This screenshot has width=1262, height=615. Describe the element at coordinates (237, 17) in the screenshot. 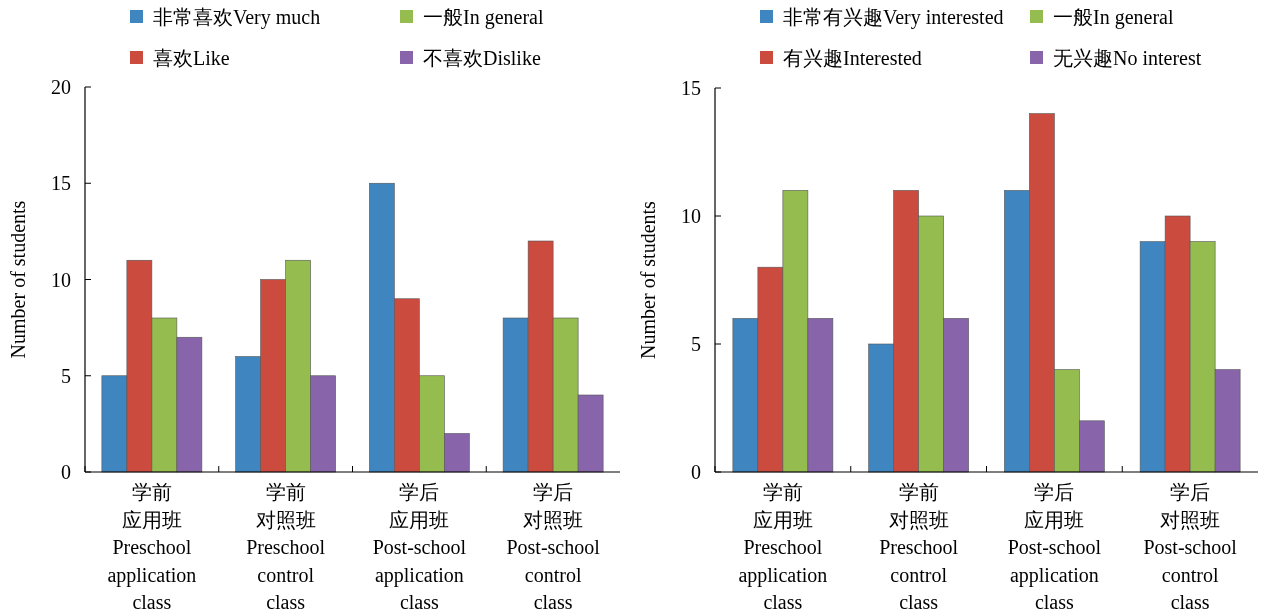

I see `legend-label: 非常喜欢Very much` at that location.